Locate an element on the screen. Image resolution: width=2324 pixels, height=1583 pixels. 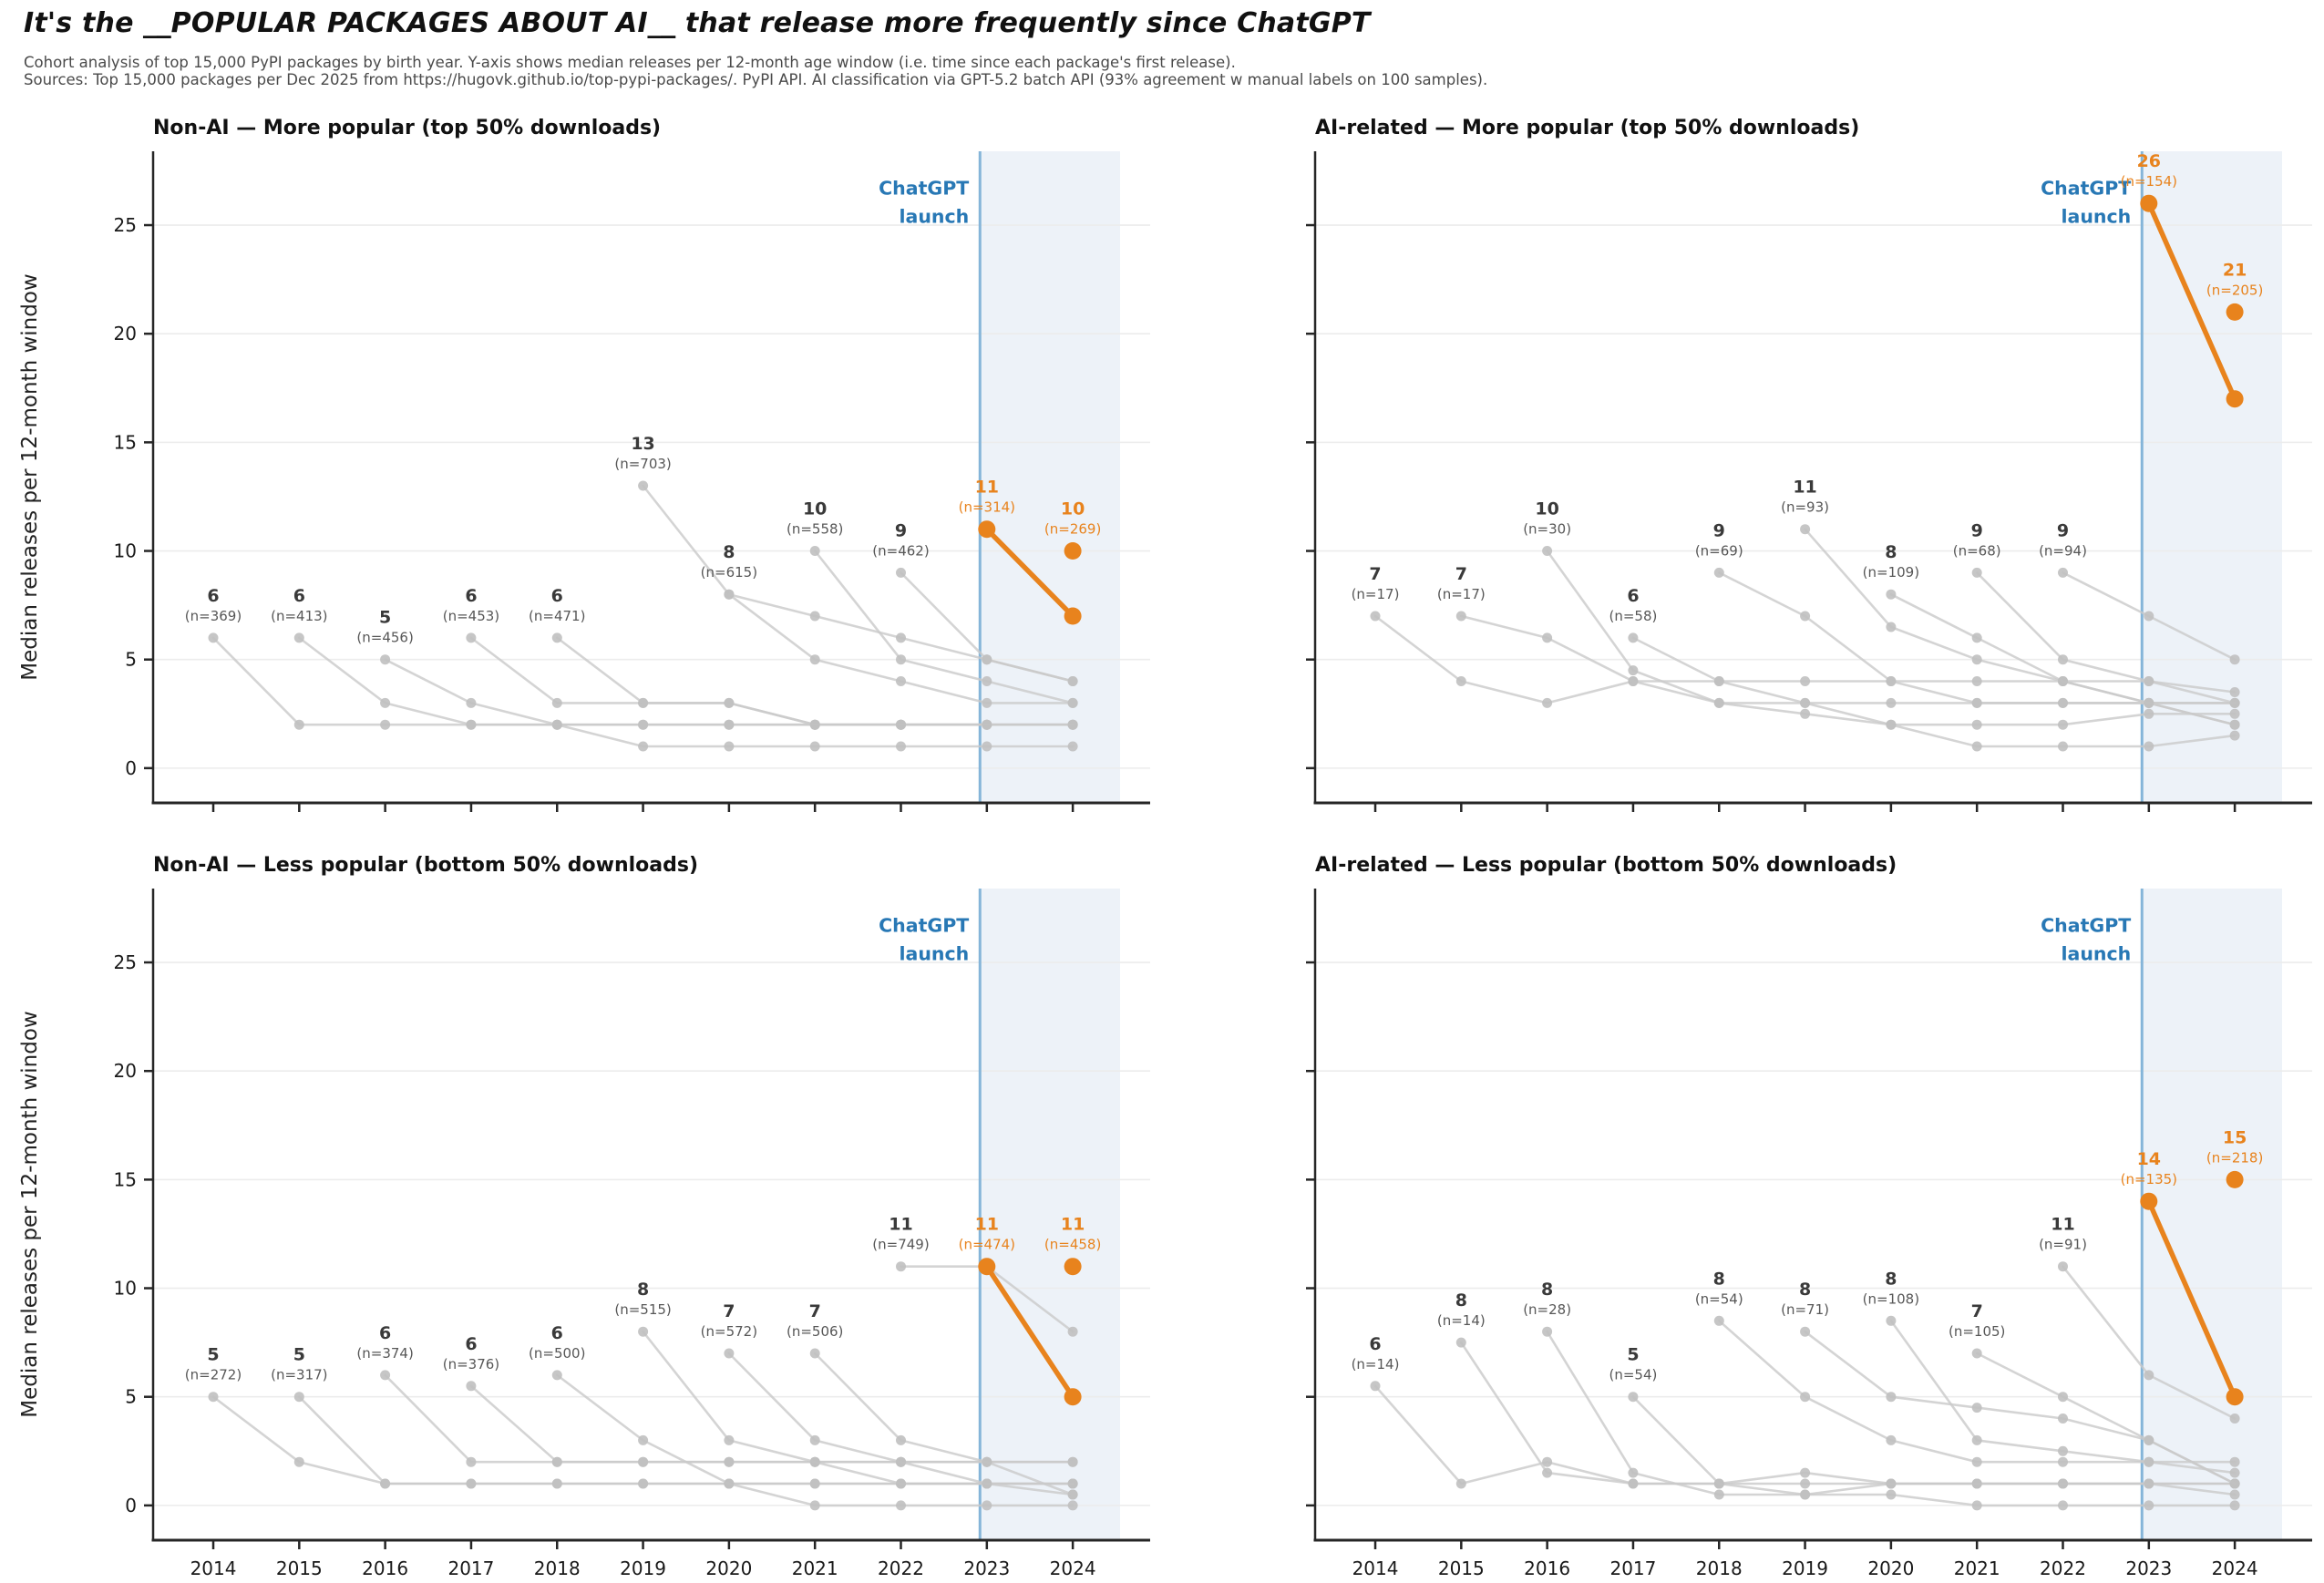
cohort-n-label-2020: (n=108) is located at coordinates (1891, 1298).